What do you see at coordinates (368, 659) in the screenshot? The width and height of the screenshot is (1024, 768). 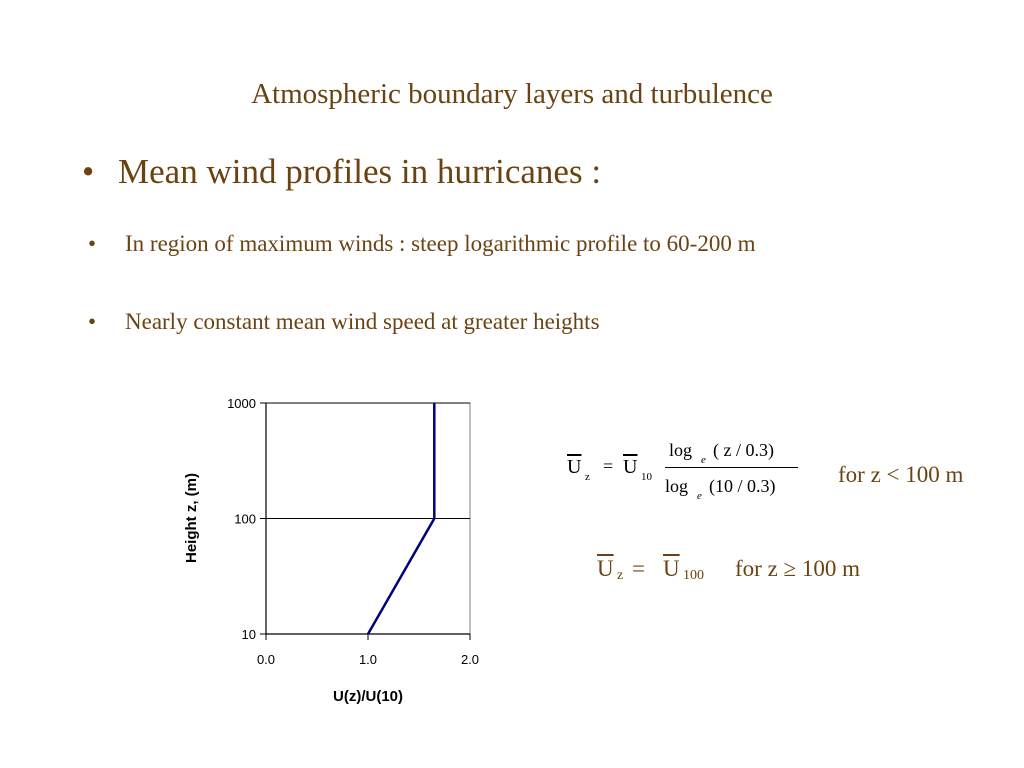 I see `x-tick-label: 1.0` at bounding box center [368, 659].